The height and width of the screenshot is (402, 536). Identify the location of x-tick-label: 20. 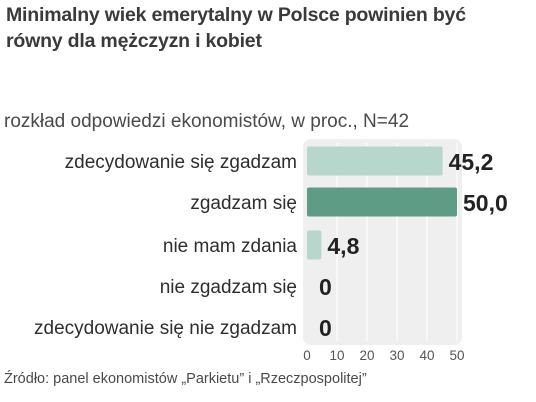
(366, 355).